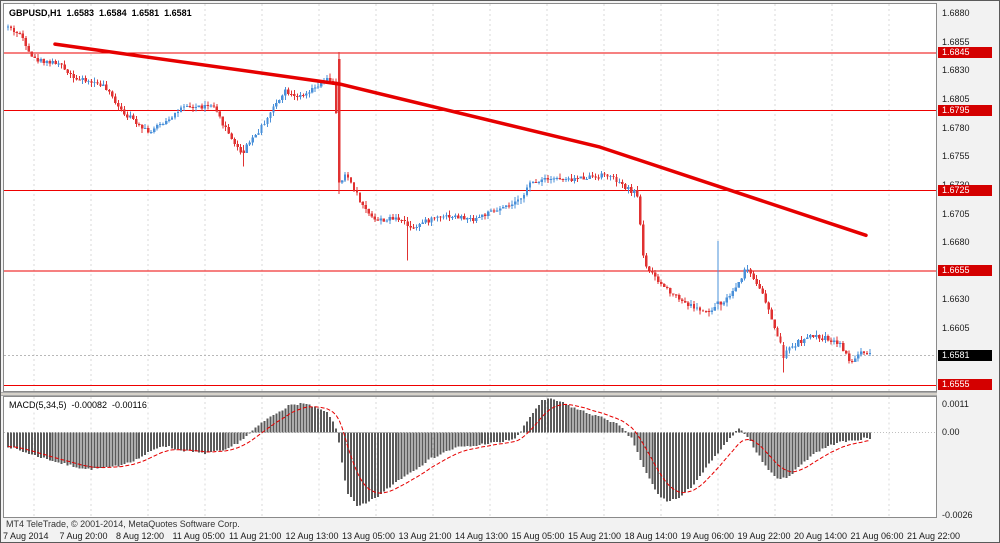  I want to click on ohlc-high: 1.6584, so click(113, 13).